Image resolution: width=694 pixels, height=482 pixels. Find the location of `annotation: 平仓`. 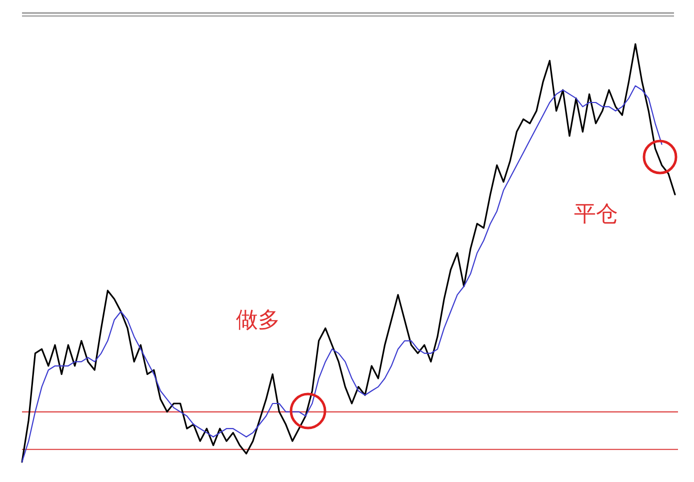

annotation: 平仓 is located at coordinates (596, 214).